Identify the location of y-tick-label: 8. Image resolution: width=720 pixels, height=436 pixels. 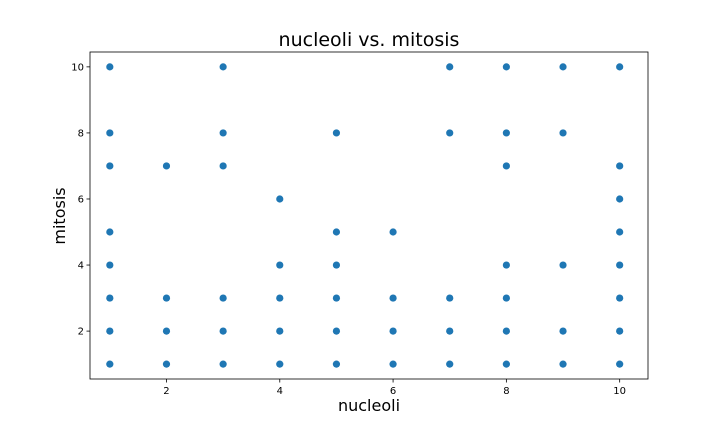
(81, 133).